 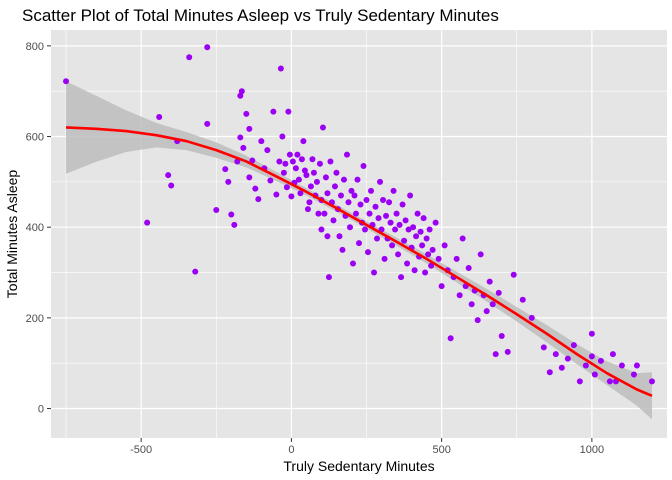 What do you see at coordinates (358, 466) in the screenshot?
I see `x-axis-title: Truly Sedentary Minutes` at bounding box center [358, 466].